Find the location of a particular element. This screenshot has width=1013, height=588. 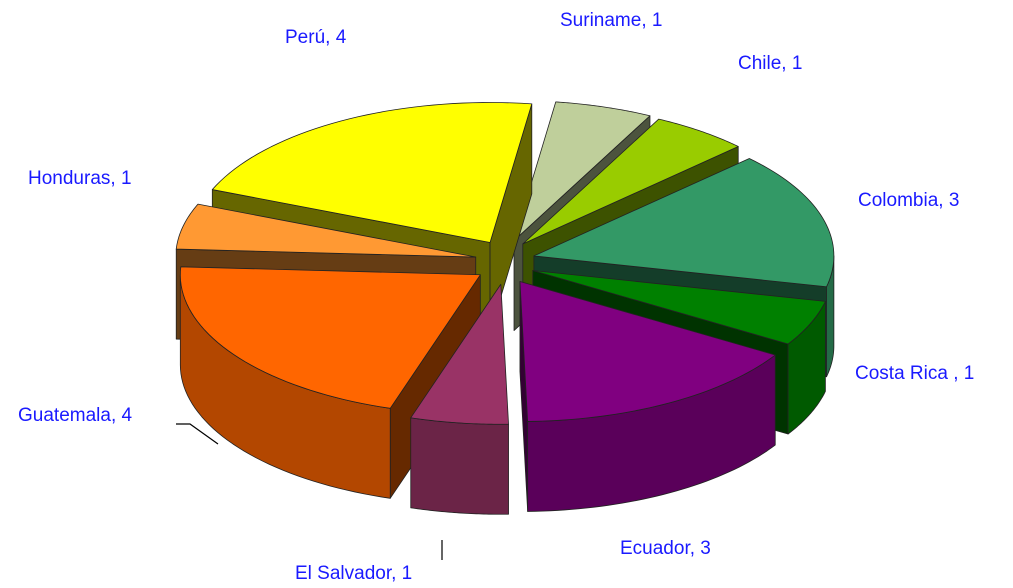

data-label: Ecuador, 3 is located at coordinates (665, 548).